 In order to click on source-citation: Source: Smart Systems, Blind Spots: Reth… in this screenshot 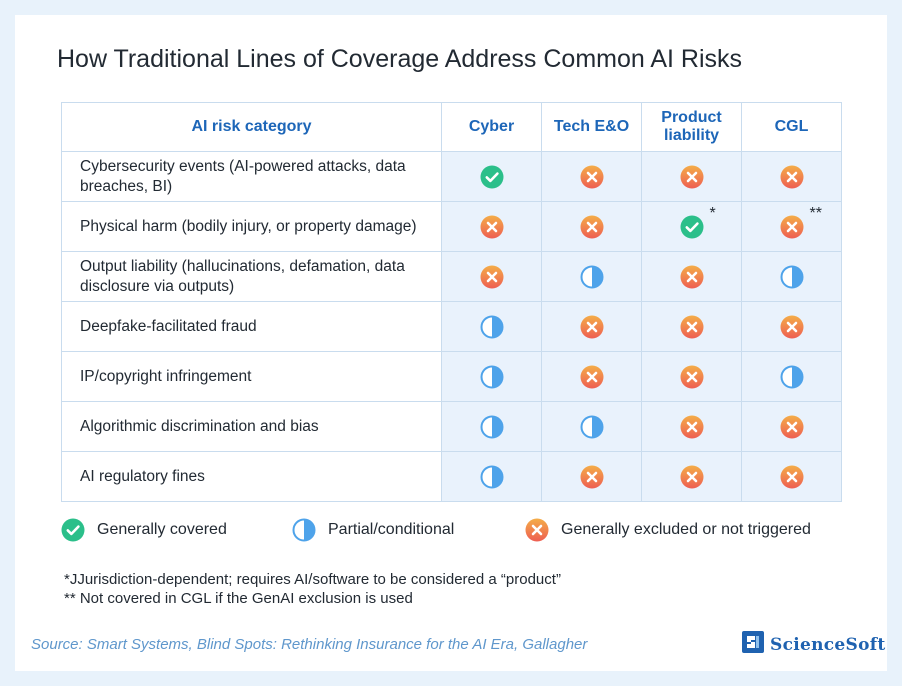, I will do `click(309, 644)`.